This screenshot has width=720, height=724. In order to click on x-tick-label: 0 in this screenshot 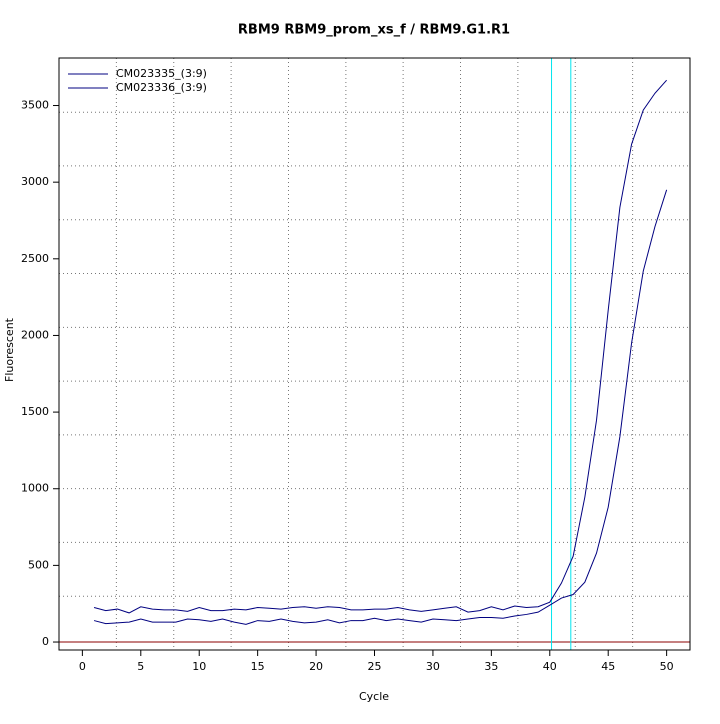, I will do `click(82, 666)`.